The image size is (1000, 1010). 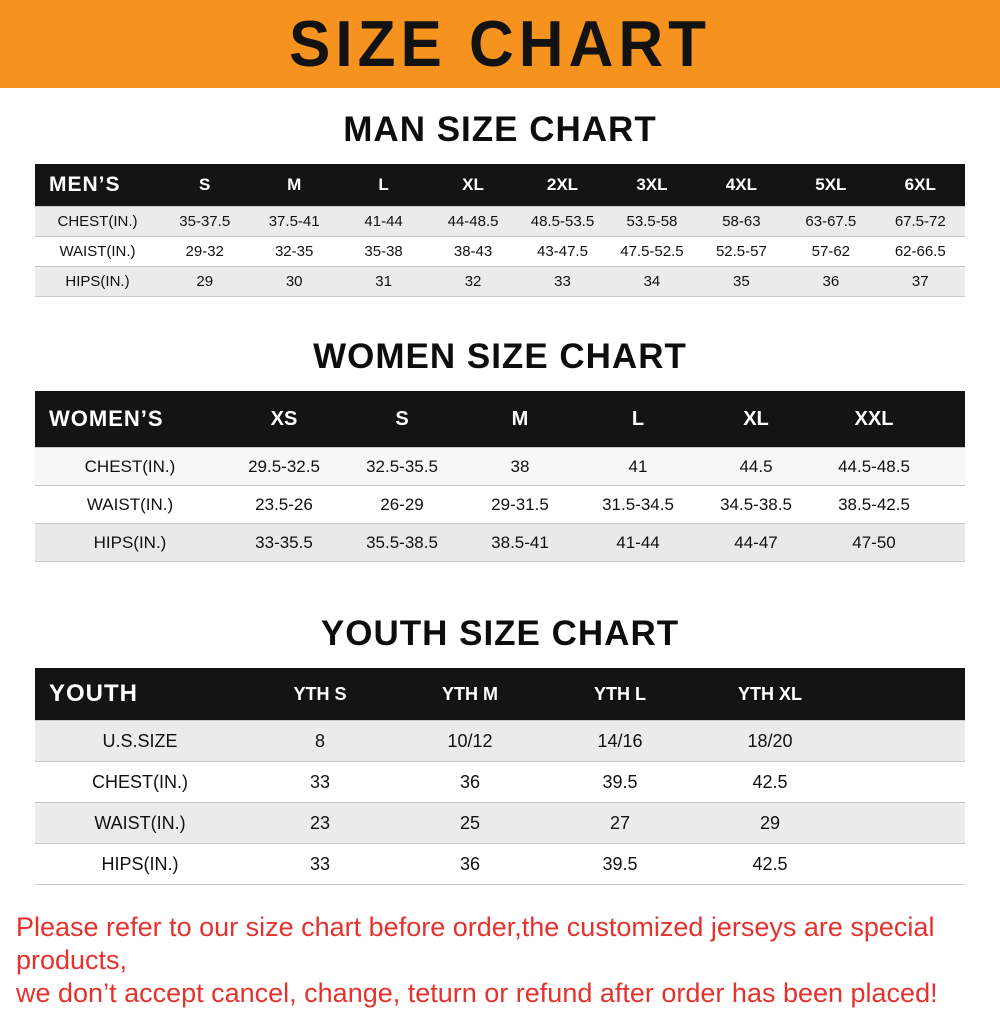 What do you see at coordinates (562, 184) in the screenshot?
I see `size-column-header: 2XL` at bounding box center [562, 184].